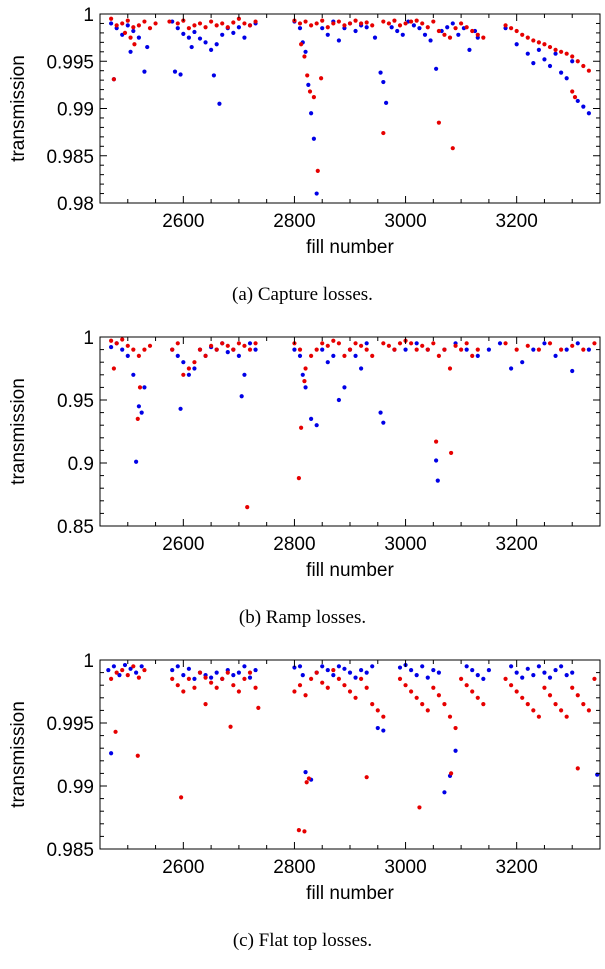 The width and height of the screenshot is (605, 969). What do you see at coordinates (75, 401) in the screenshot?
I see `y-tick-label: 0.95` at bounding box center [75, 401].